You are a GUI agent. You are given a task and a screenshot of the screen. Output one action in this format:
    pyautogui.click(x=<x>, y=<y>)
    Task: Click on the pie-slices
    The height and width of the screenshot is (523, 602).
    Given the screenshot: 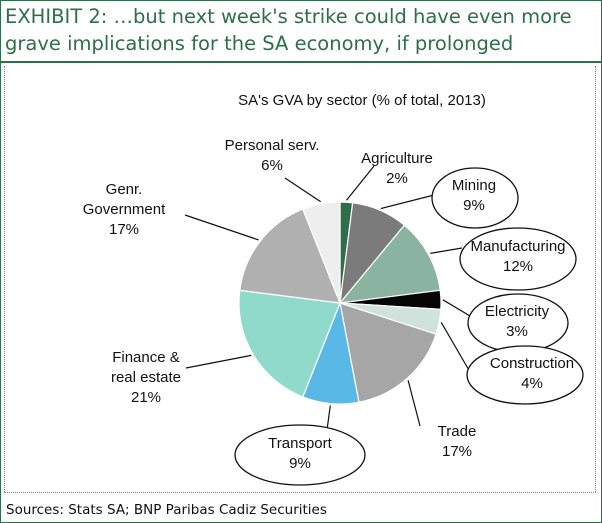 What is the action you would take?
    pyautogui.click(x=340, y=303)
    